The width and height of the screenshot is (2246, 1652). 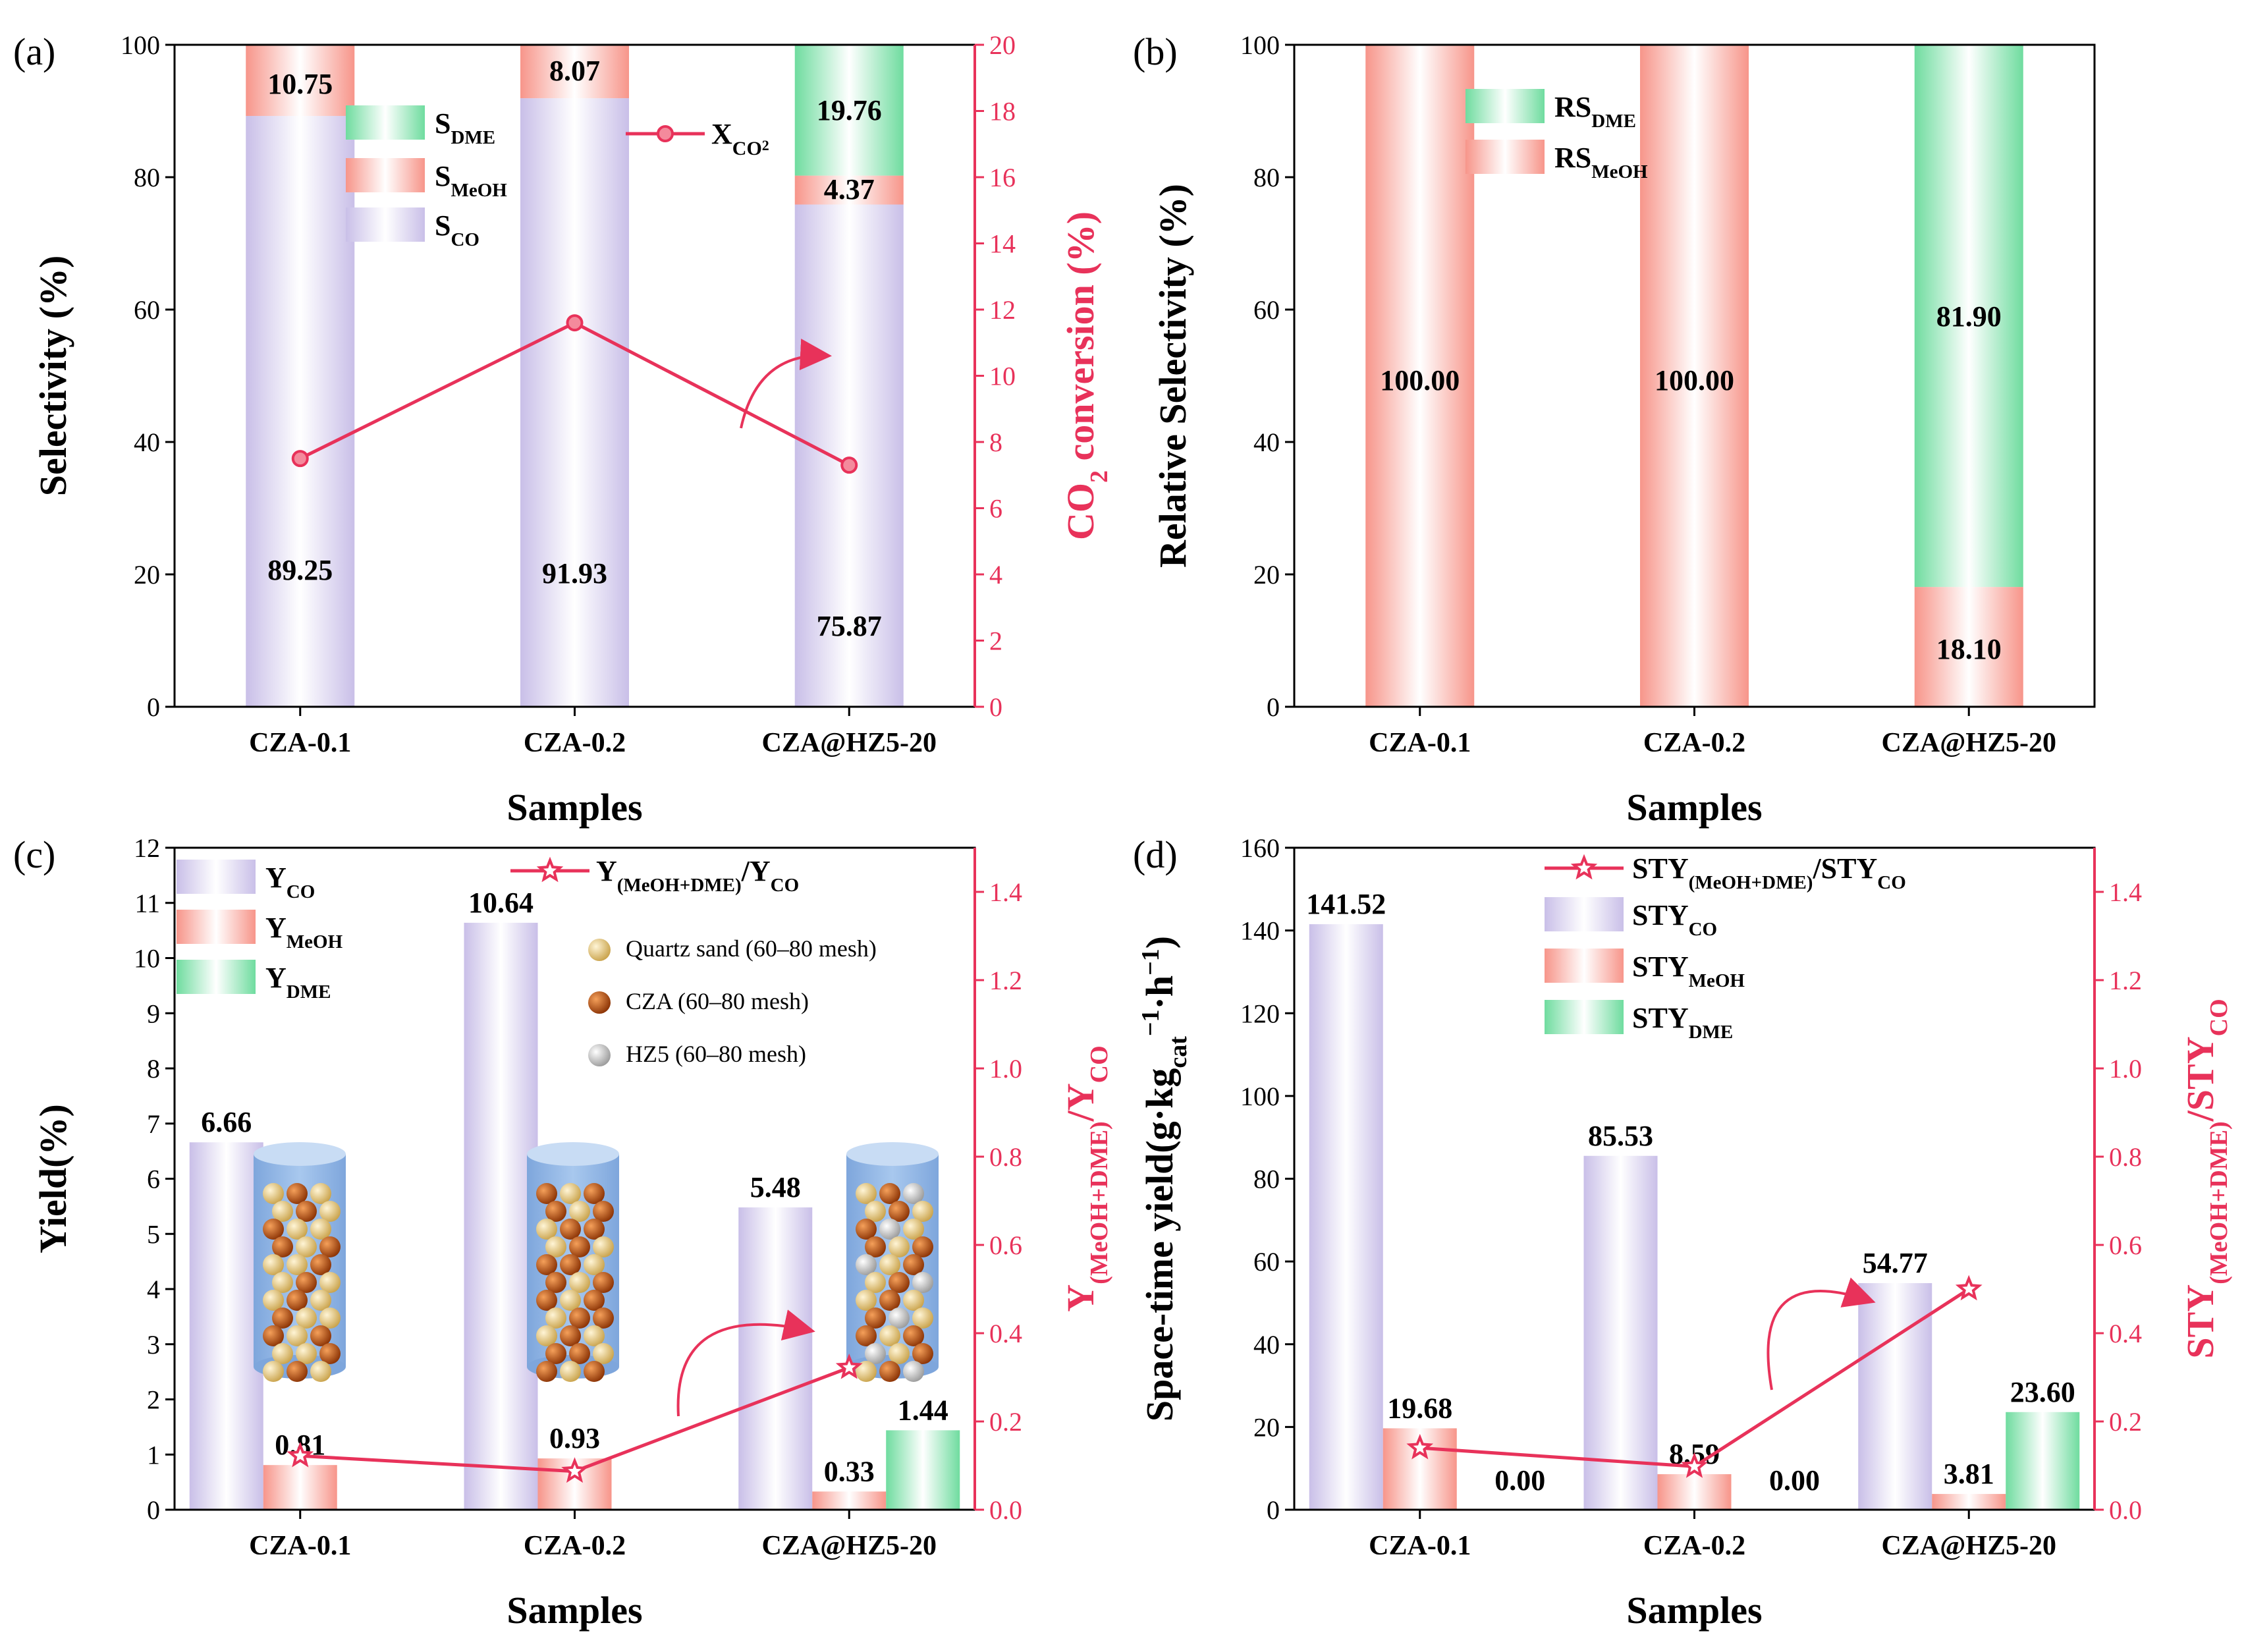 I want to click on y2-tick-label: 20, so click(x=1003, y=45).